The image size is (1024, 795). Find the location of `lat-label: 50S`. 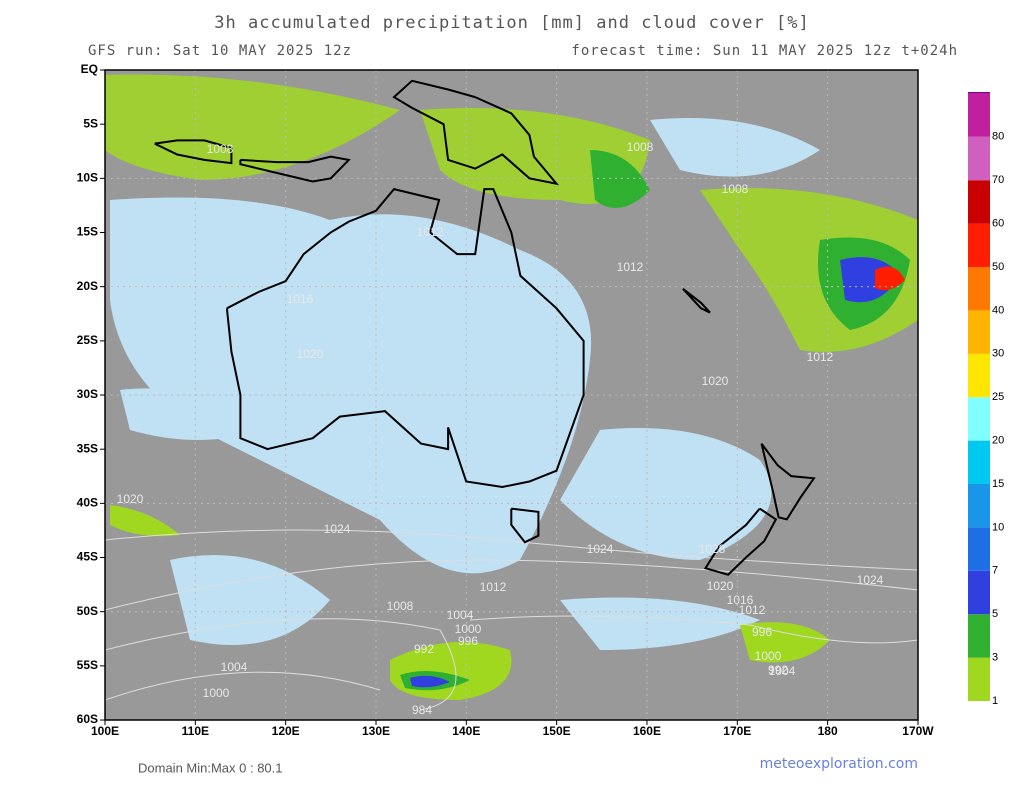

lat-label: 50S is located at coordinates (87, 611).